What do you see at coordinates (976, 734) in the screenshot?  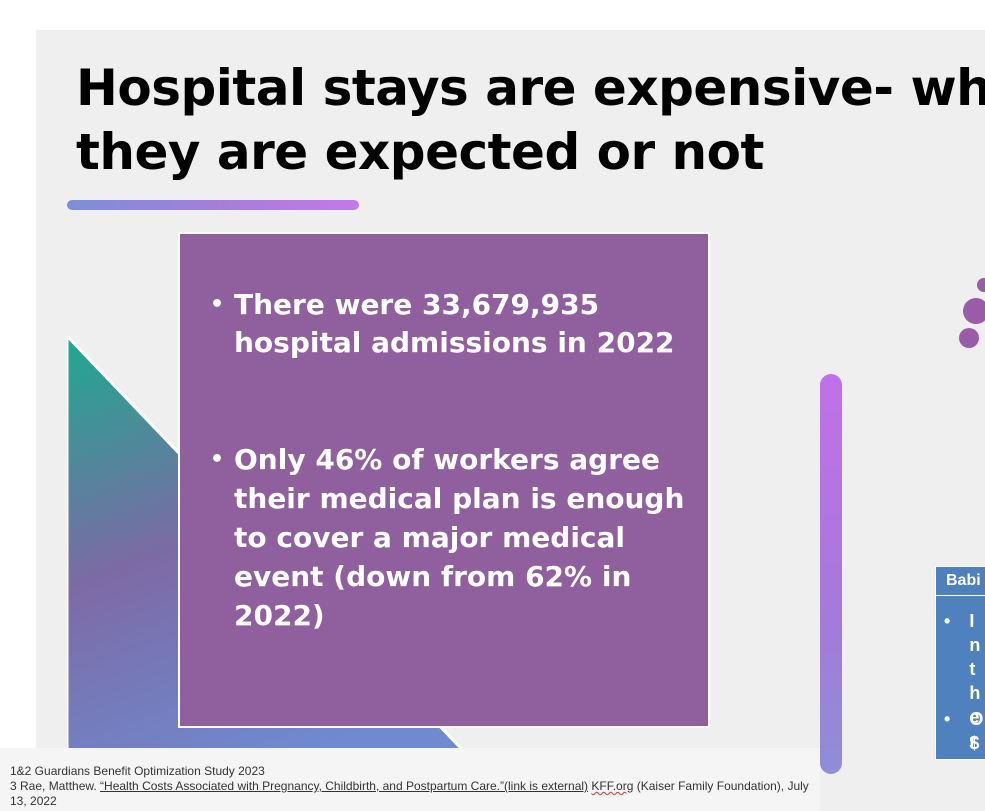 I see `side-bullet-text: O $2` at bounding box center [976, 734].